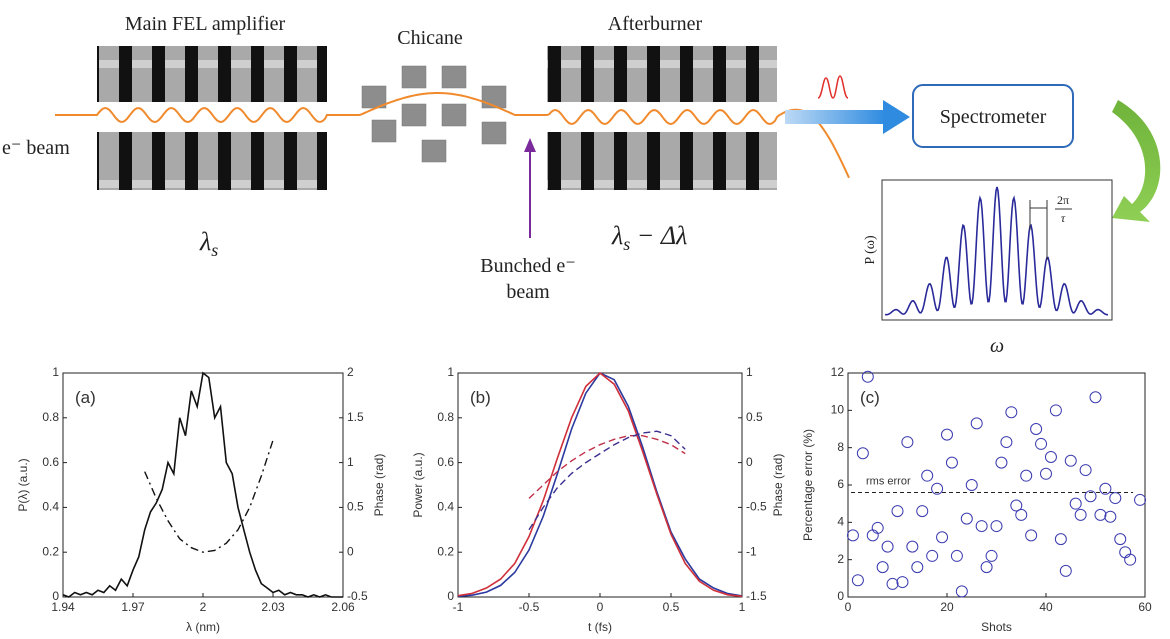 This screenshot has height=639, width=1170. Describe the element at coordinates (840, 559) in the screenshot. I see `y-tick-label: 2` at that location.